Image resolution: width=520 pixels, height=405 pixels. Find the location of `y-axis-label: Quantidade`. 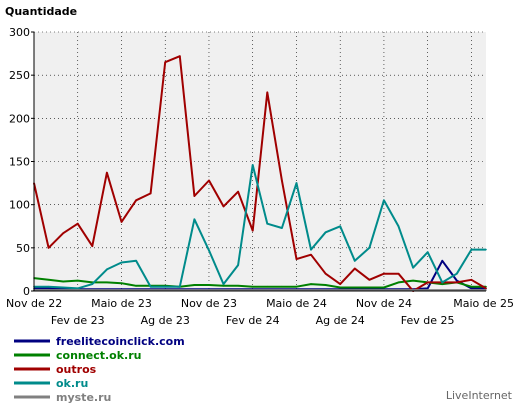

y-axis-label: Quantidade is located at coordinates (41, 11).